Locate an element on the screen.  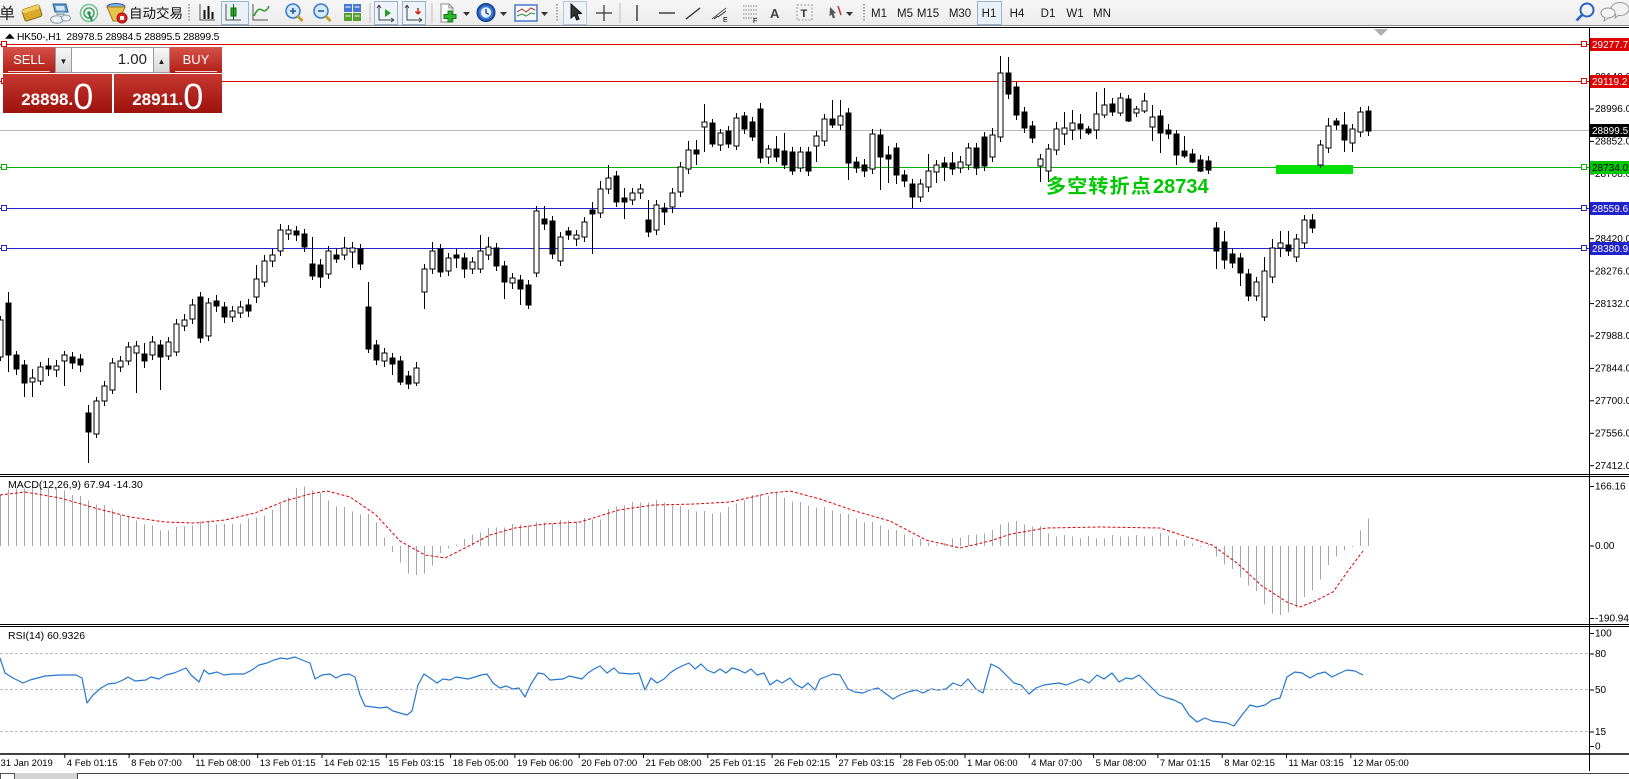
svg-text: 4 Feb 01:15 is located at coordinates (92, 763).